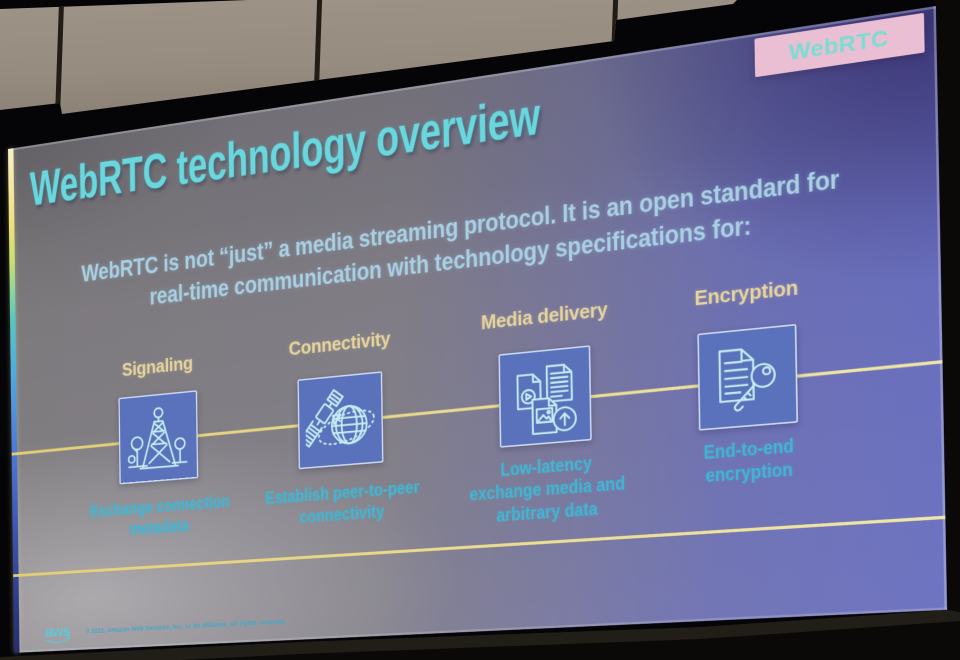 Image resolution: width=960 pixels, height=660 pixels. Describe the element at coordinates (58, 633) in the screenshot. I see `svg-text: aws` at that location.